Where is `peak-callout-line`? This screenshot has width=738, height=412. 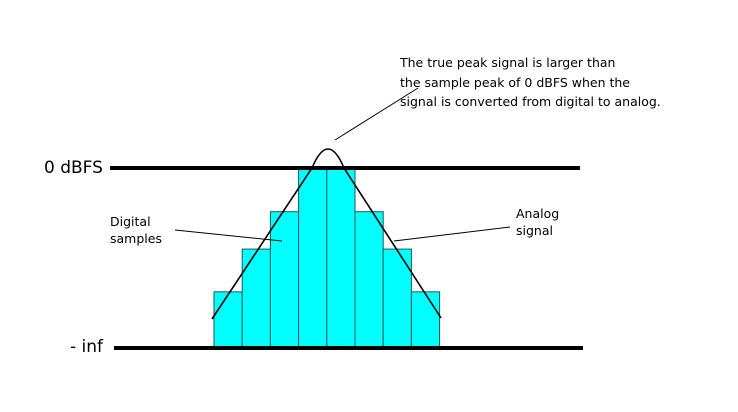 peak-callout-line is located at coordinates (376, 114).